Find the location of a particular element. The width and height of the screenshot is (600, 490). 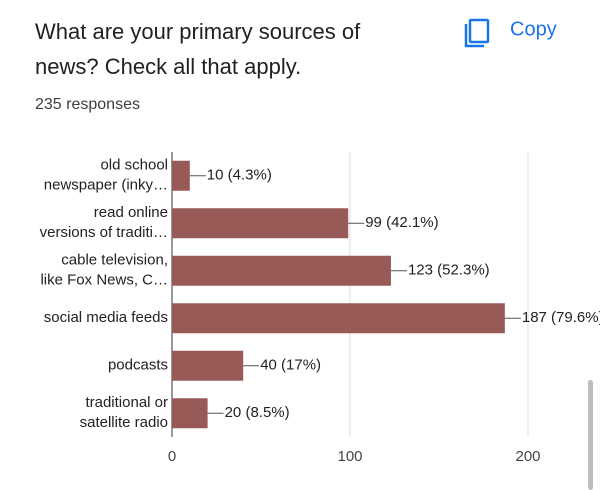

x-tick-label: 200 is located at coordinates (527, 456).